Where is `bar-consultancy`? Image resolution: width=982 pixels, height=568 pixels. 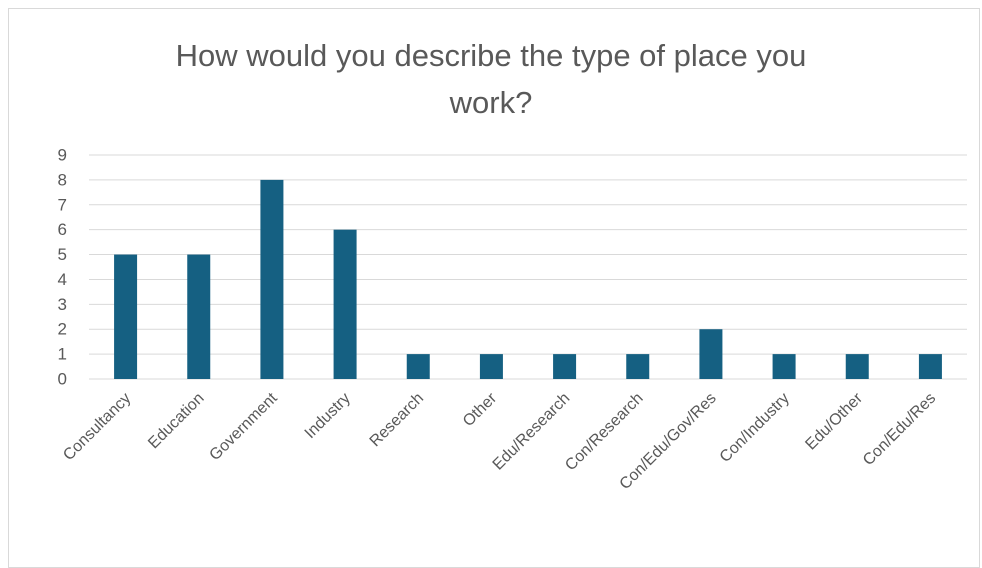
bar-consultancy is located at coordinates (126, 316).